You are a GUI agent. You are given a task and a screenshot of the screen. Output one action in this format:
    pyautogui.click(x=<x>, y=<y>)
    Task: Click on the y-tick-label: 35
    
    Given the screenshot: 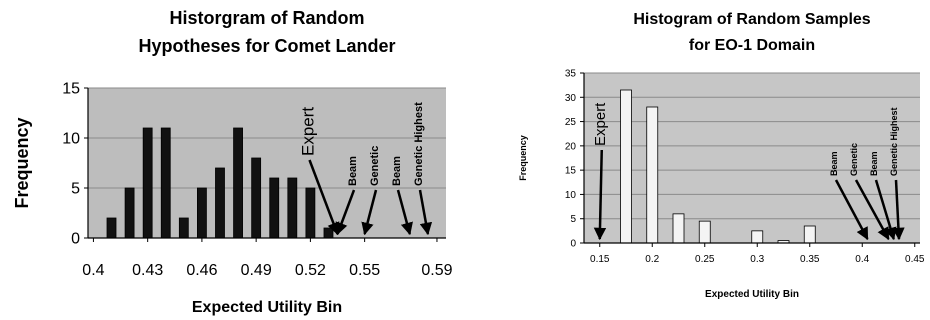 What is the action you would take?
    pyautogui.click(x=571, y=74)
    